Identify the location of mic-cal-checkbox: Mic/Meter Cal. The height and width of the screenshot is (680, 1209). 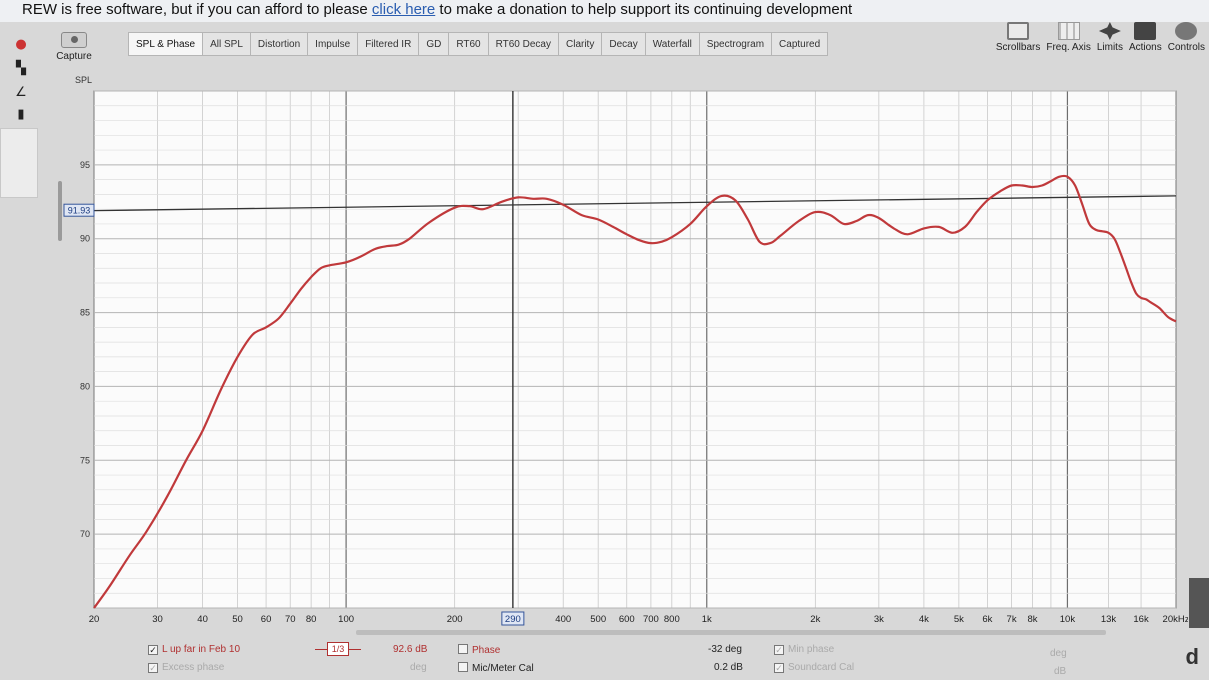
(496, 668).